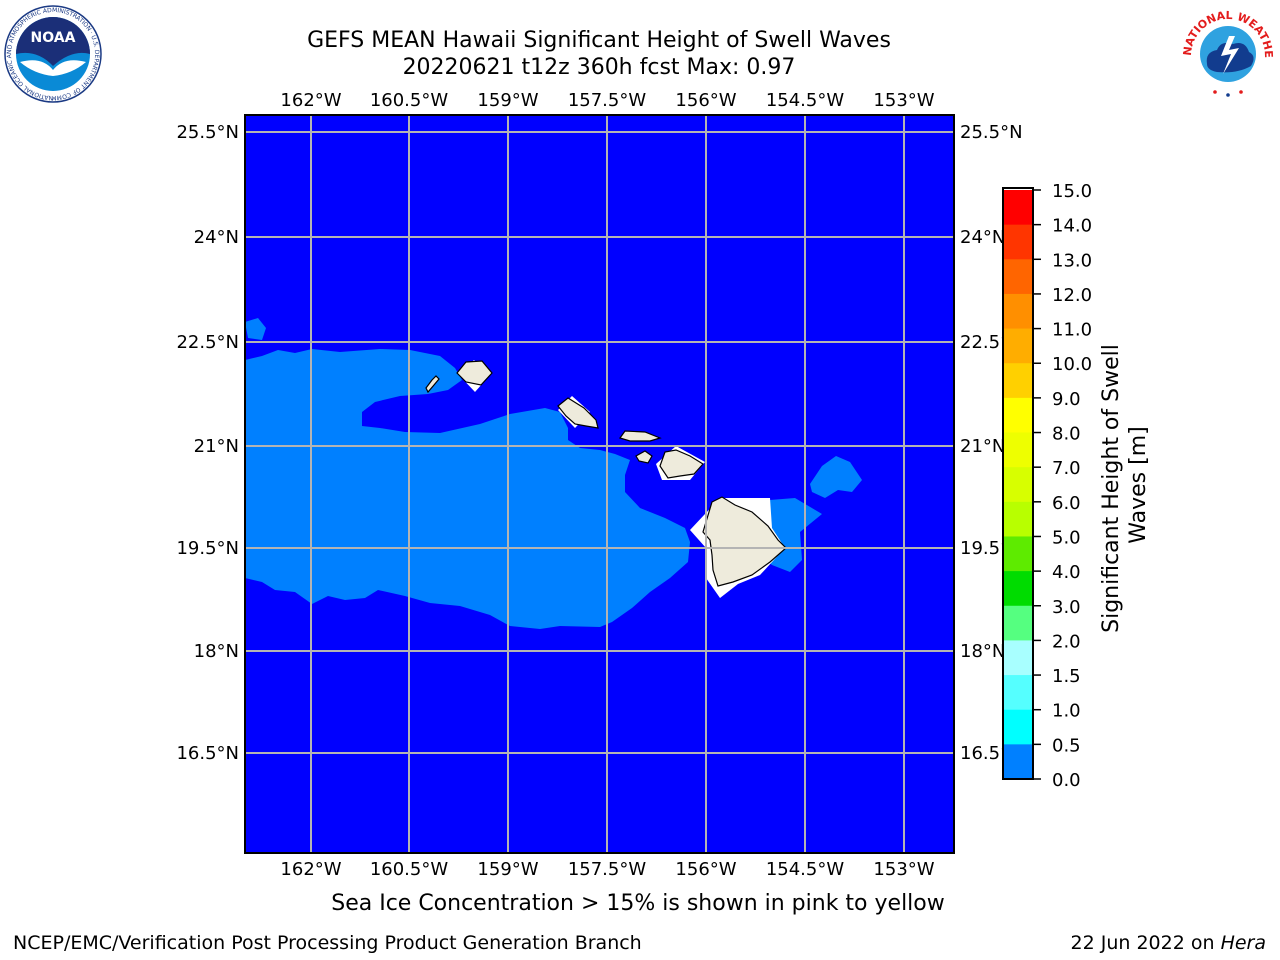 The height and width of the screenshot is (960, 1280). What do you see at coordinates (467, 489) in the screenshot?
I see `swell-region-0.5-1m-west` at bounding box center [467, 489].